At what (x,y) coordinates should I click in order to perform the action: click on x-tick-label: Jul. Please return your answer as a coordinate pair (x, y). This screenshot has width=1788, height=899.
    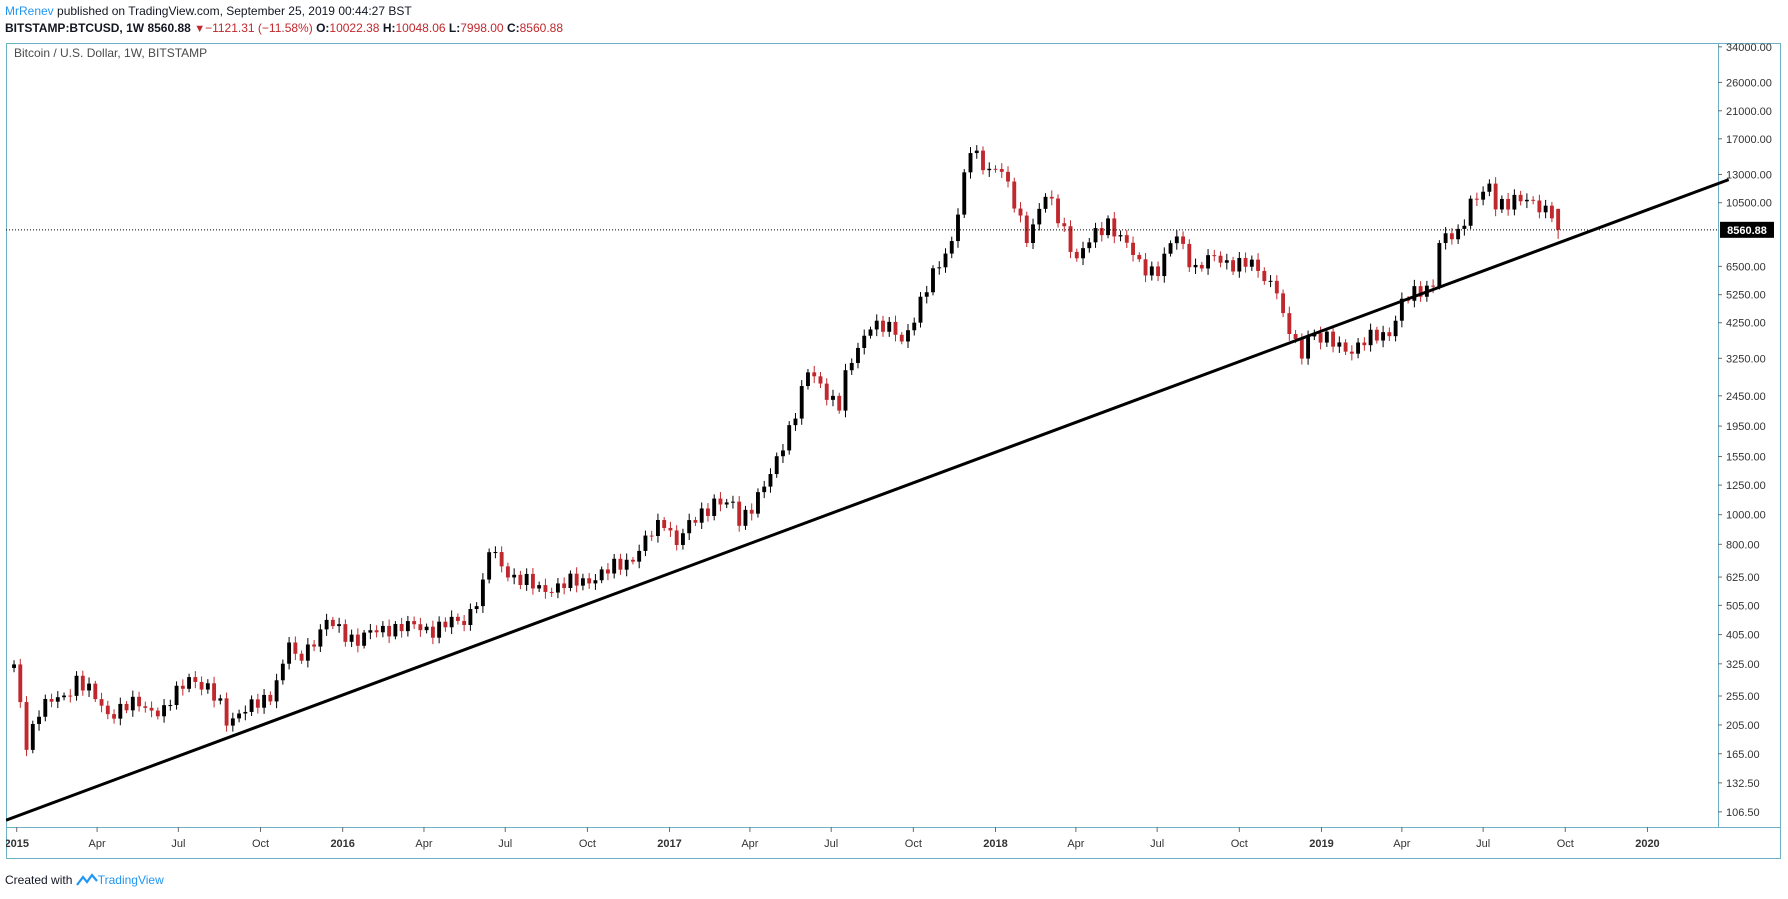
    Looking at the image, I should click on (831, 844).